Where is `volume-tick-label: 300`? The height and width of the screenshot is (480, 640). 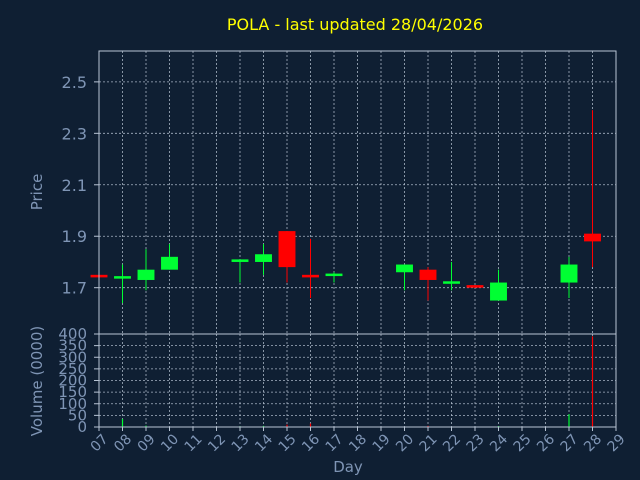
volume-tick-label: 300 is located at coordinates (72, 357).